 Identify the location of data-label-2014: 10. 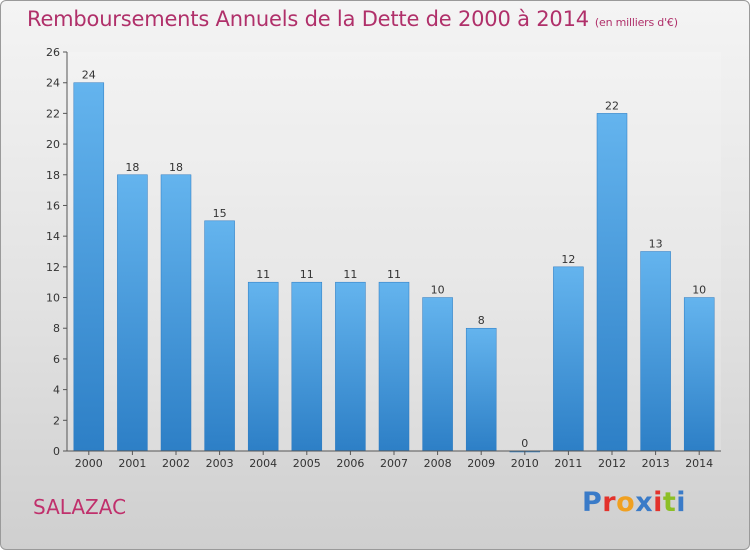
(699, 290).